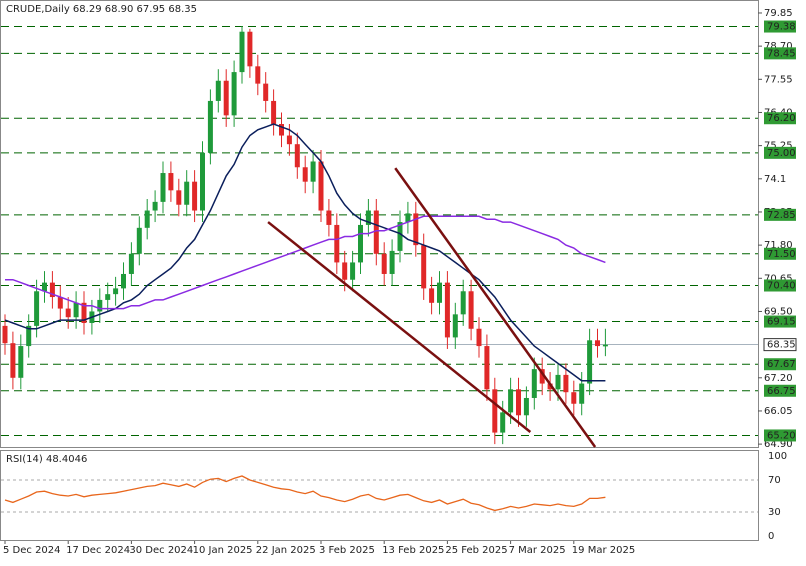 This screenshot has height=566, width=806. What do you see at coordinates (774, 512) in the screenshot?
I see `rsi-tick-label: 30` at bounding box center [774, 512].